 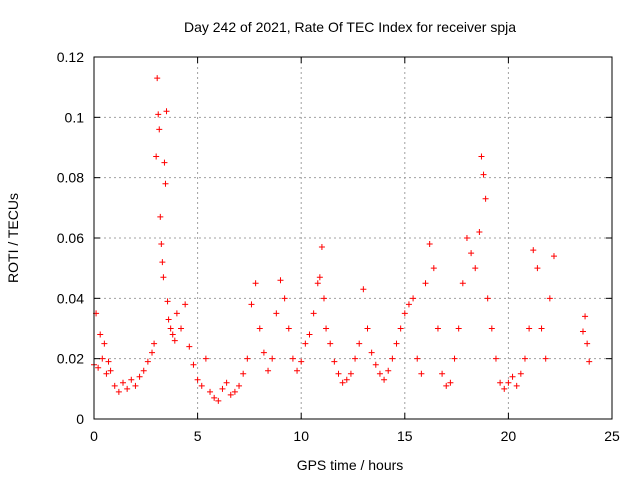 I want to click on x-tick-label: 15, so click(x=405, y=436).